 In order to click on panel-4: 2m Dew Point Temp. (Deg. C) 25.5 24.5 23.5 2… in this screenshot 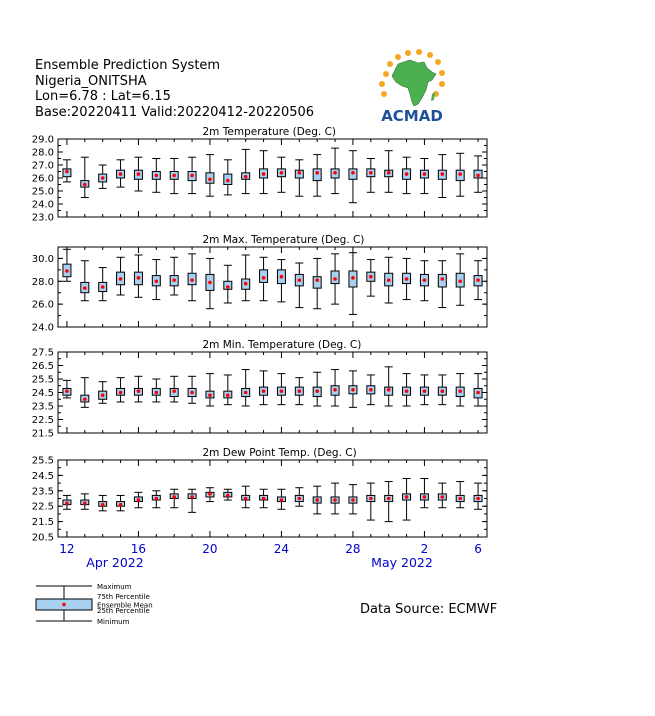, I will do `click(260, 495)`.